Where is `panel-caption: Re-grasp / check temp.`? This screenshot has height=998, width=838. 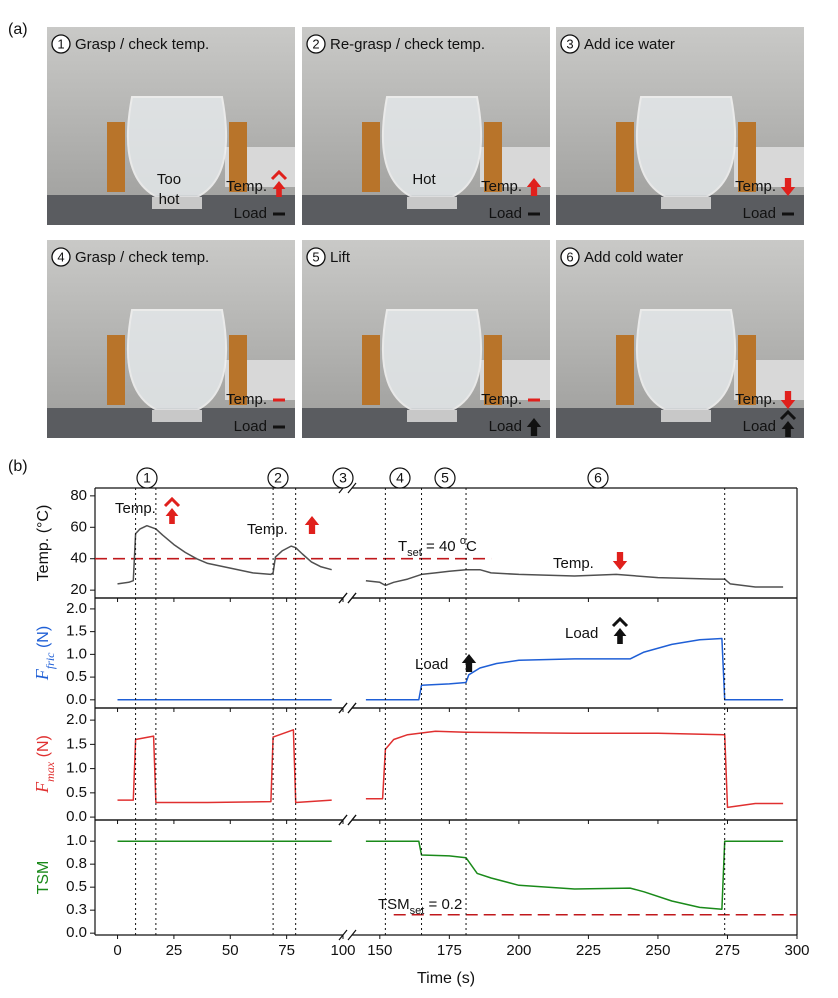
panel-caption: Re-grasp / check temp. is located at coordinates (407, 44).